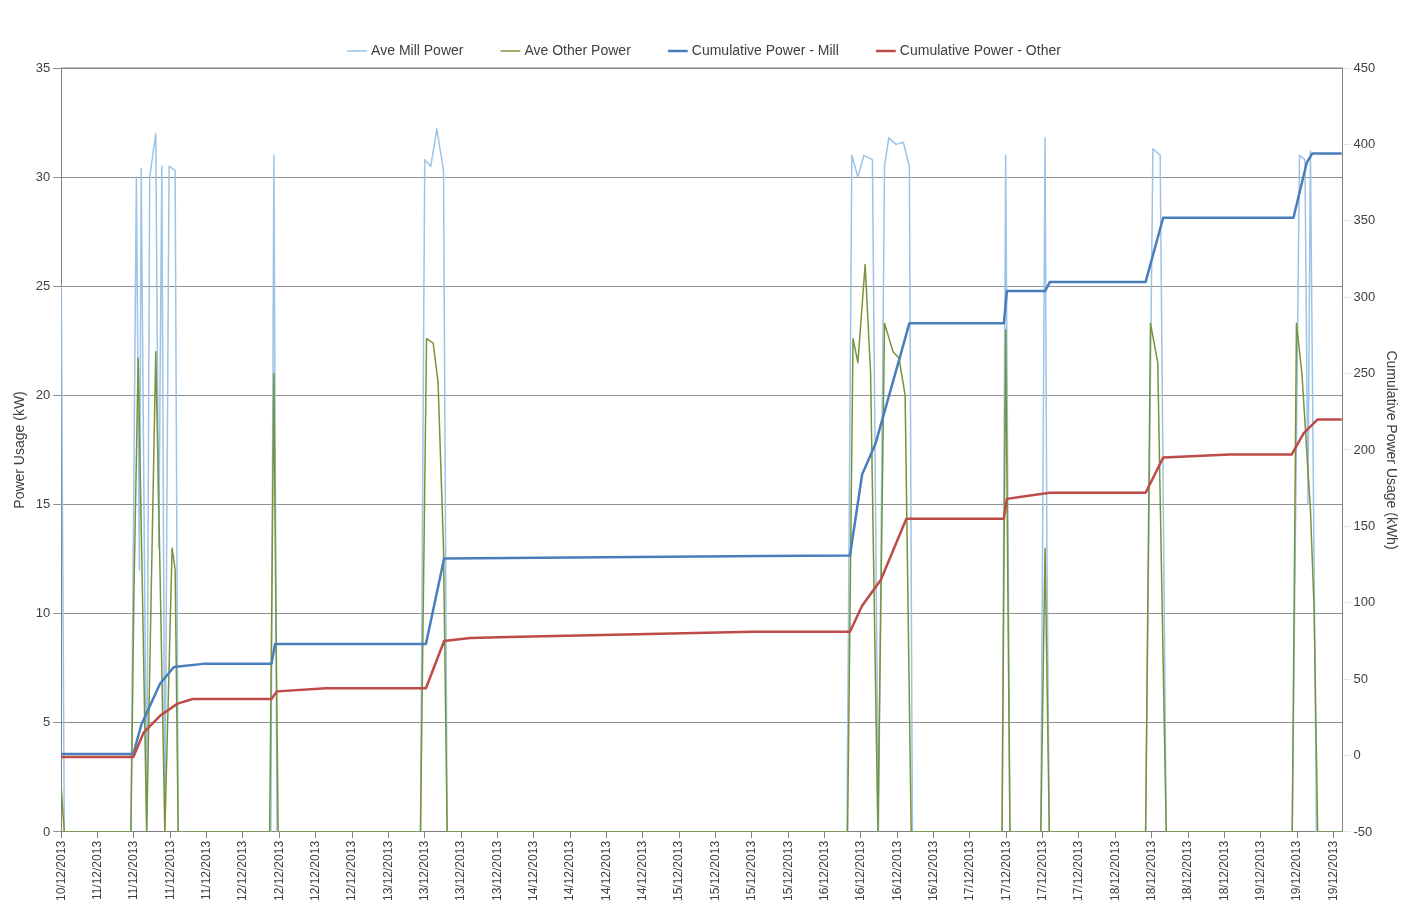 The height and width of the screenshot is (910, 1411). What do you see at coordinates (60, 870) in the screenshot?
I see `x-tick-label: 10/12/2013` at bounding box center [60, 870].